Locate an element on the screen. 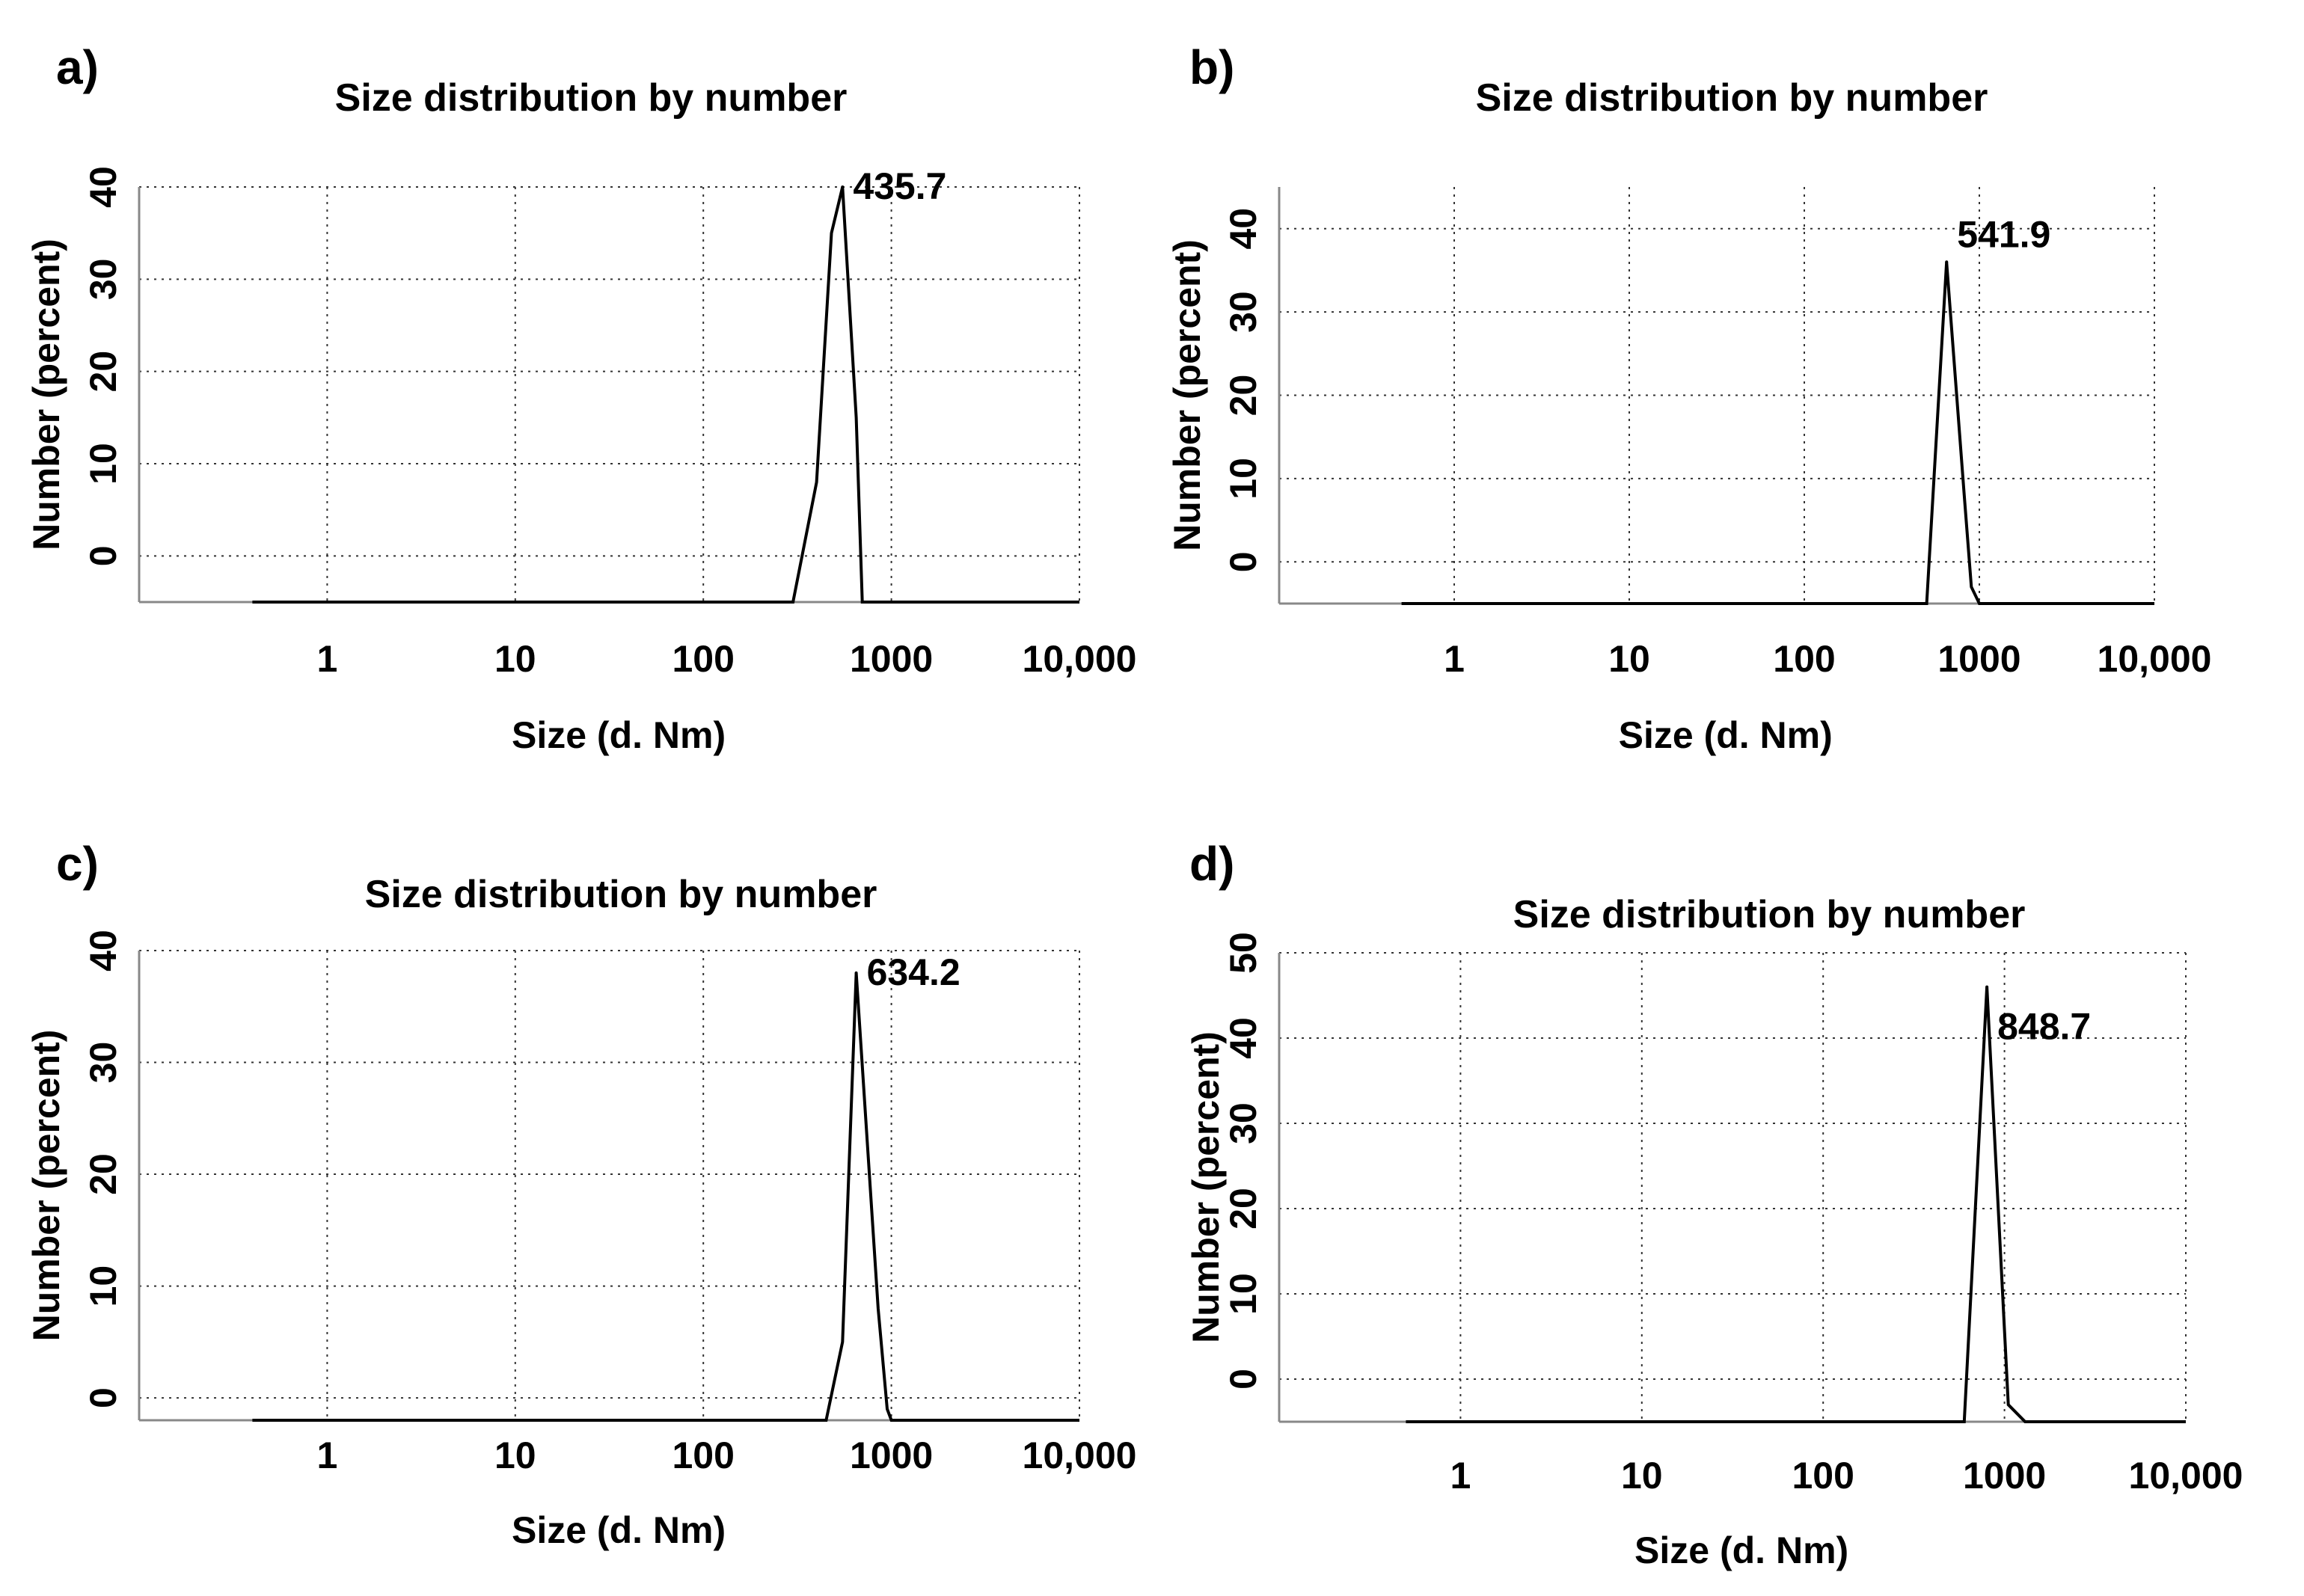 This screenshot has height=1596, width=2304. panel-label: a) is located at coordinates (77, 67).